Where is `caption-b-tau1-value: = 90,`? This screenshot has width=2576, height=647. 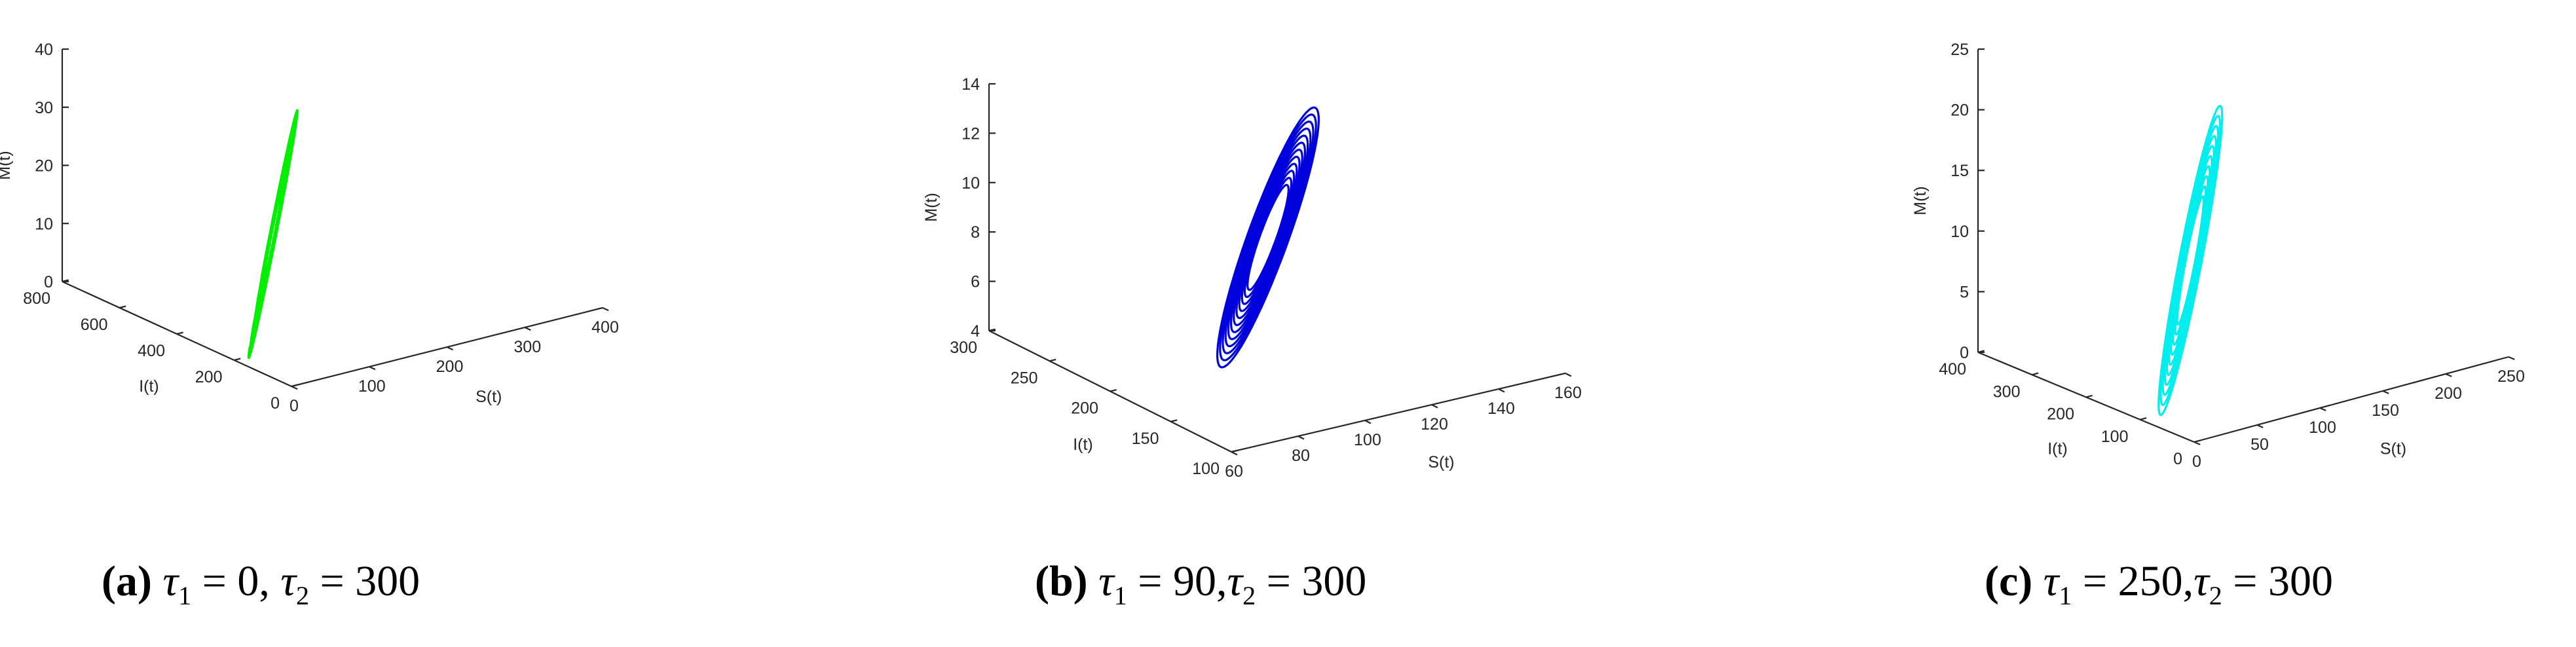 caption-b-tau1-value: = 90, is located at coordinates (1177, 581).